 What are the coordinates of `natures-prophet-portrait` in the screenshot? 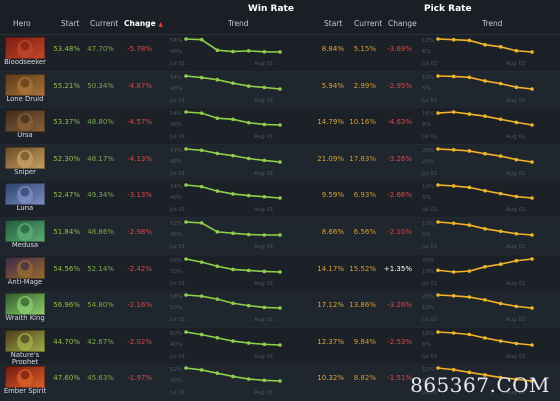 It's located at (25, 340).